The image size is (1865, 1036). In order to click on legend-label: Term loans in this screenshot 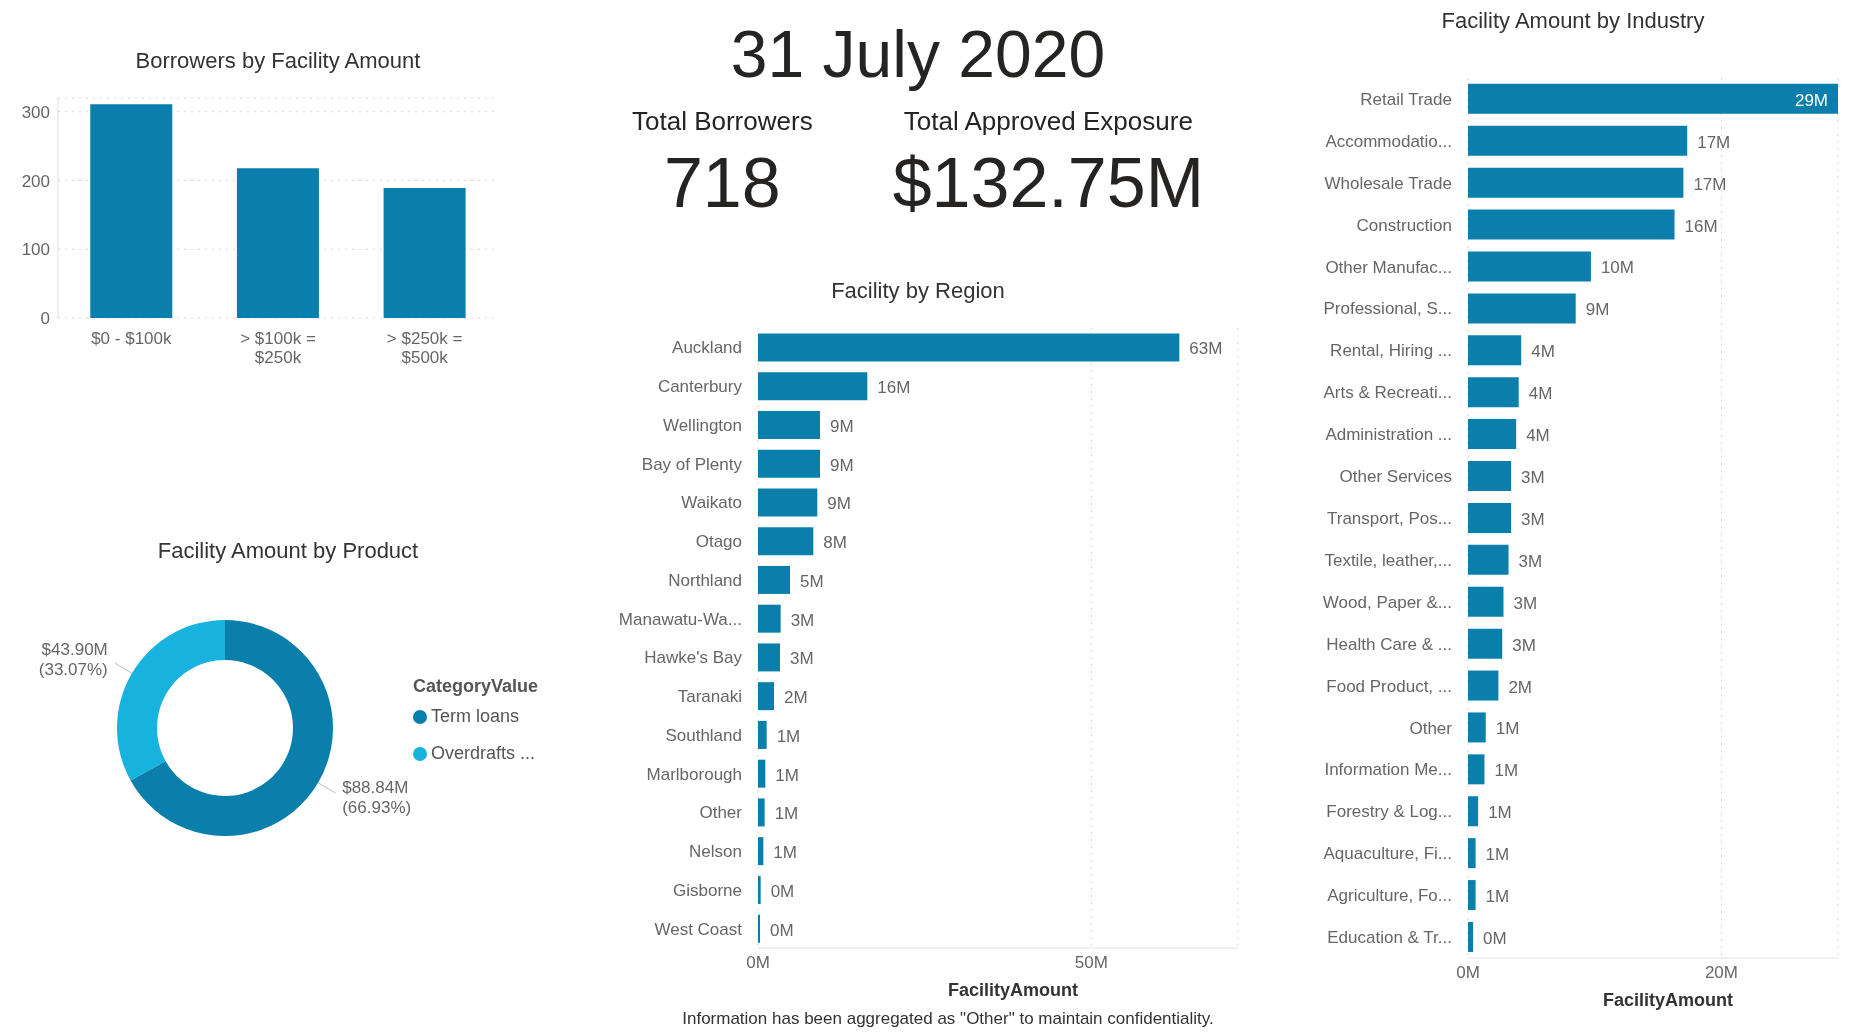, I will do `click(474, 716)`.